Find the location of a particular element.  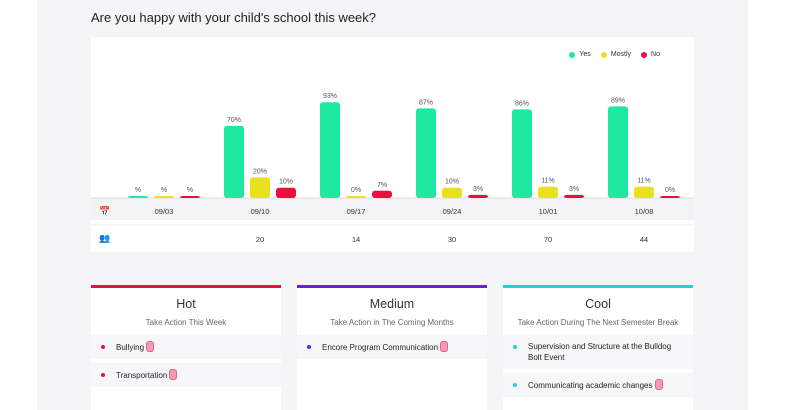

x-tick-label: 09/10 is located at coordinates (260, 211).